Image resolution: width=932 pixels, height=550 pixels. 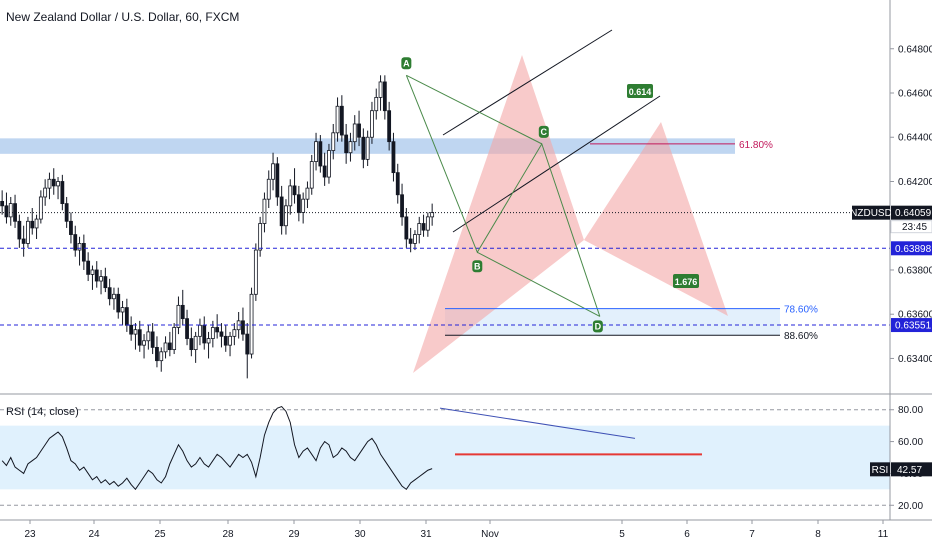 I want to click on channel-lower-line, so click(x=556, y=164).